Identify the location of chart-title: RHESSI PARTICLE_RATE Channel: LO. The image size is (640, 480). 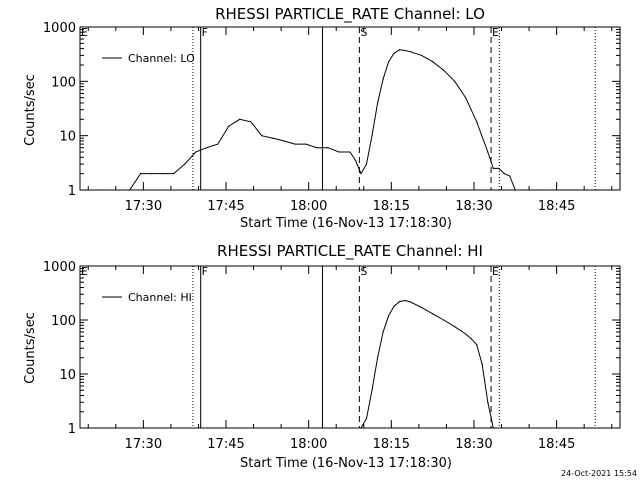
(350, 14).